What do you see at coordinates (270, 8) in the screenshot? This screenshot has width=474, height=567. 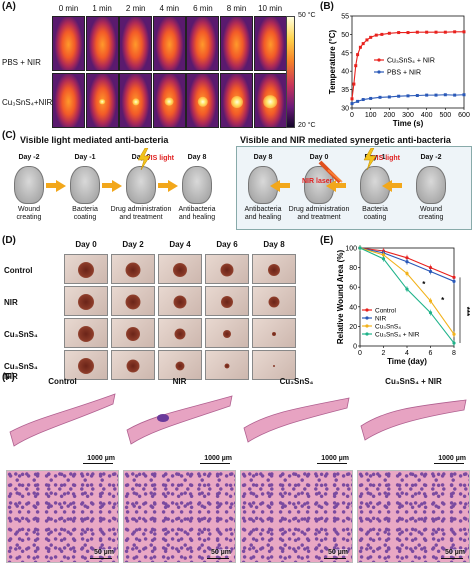 I see `time-header: 10 min` at bounding box center [270, 8].